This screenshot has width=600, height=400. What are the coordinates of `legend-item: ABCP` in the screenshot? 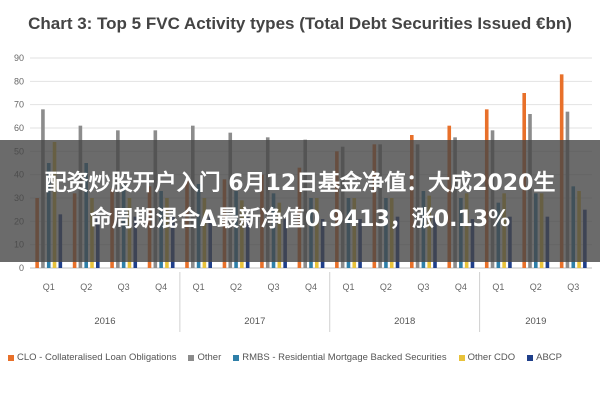 It's located at (544, 357).